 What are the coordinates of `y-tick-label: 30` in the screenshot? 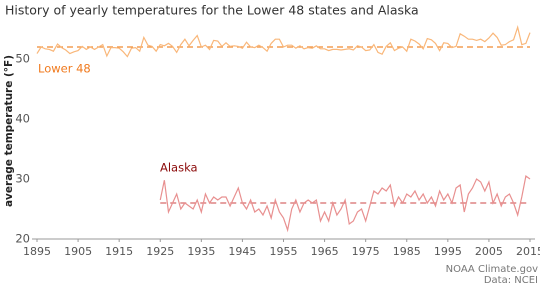 It's located at (22, 179).